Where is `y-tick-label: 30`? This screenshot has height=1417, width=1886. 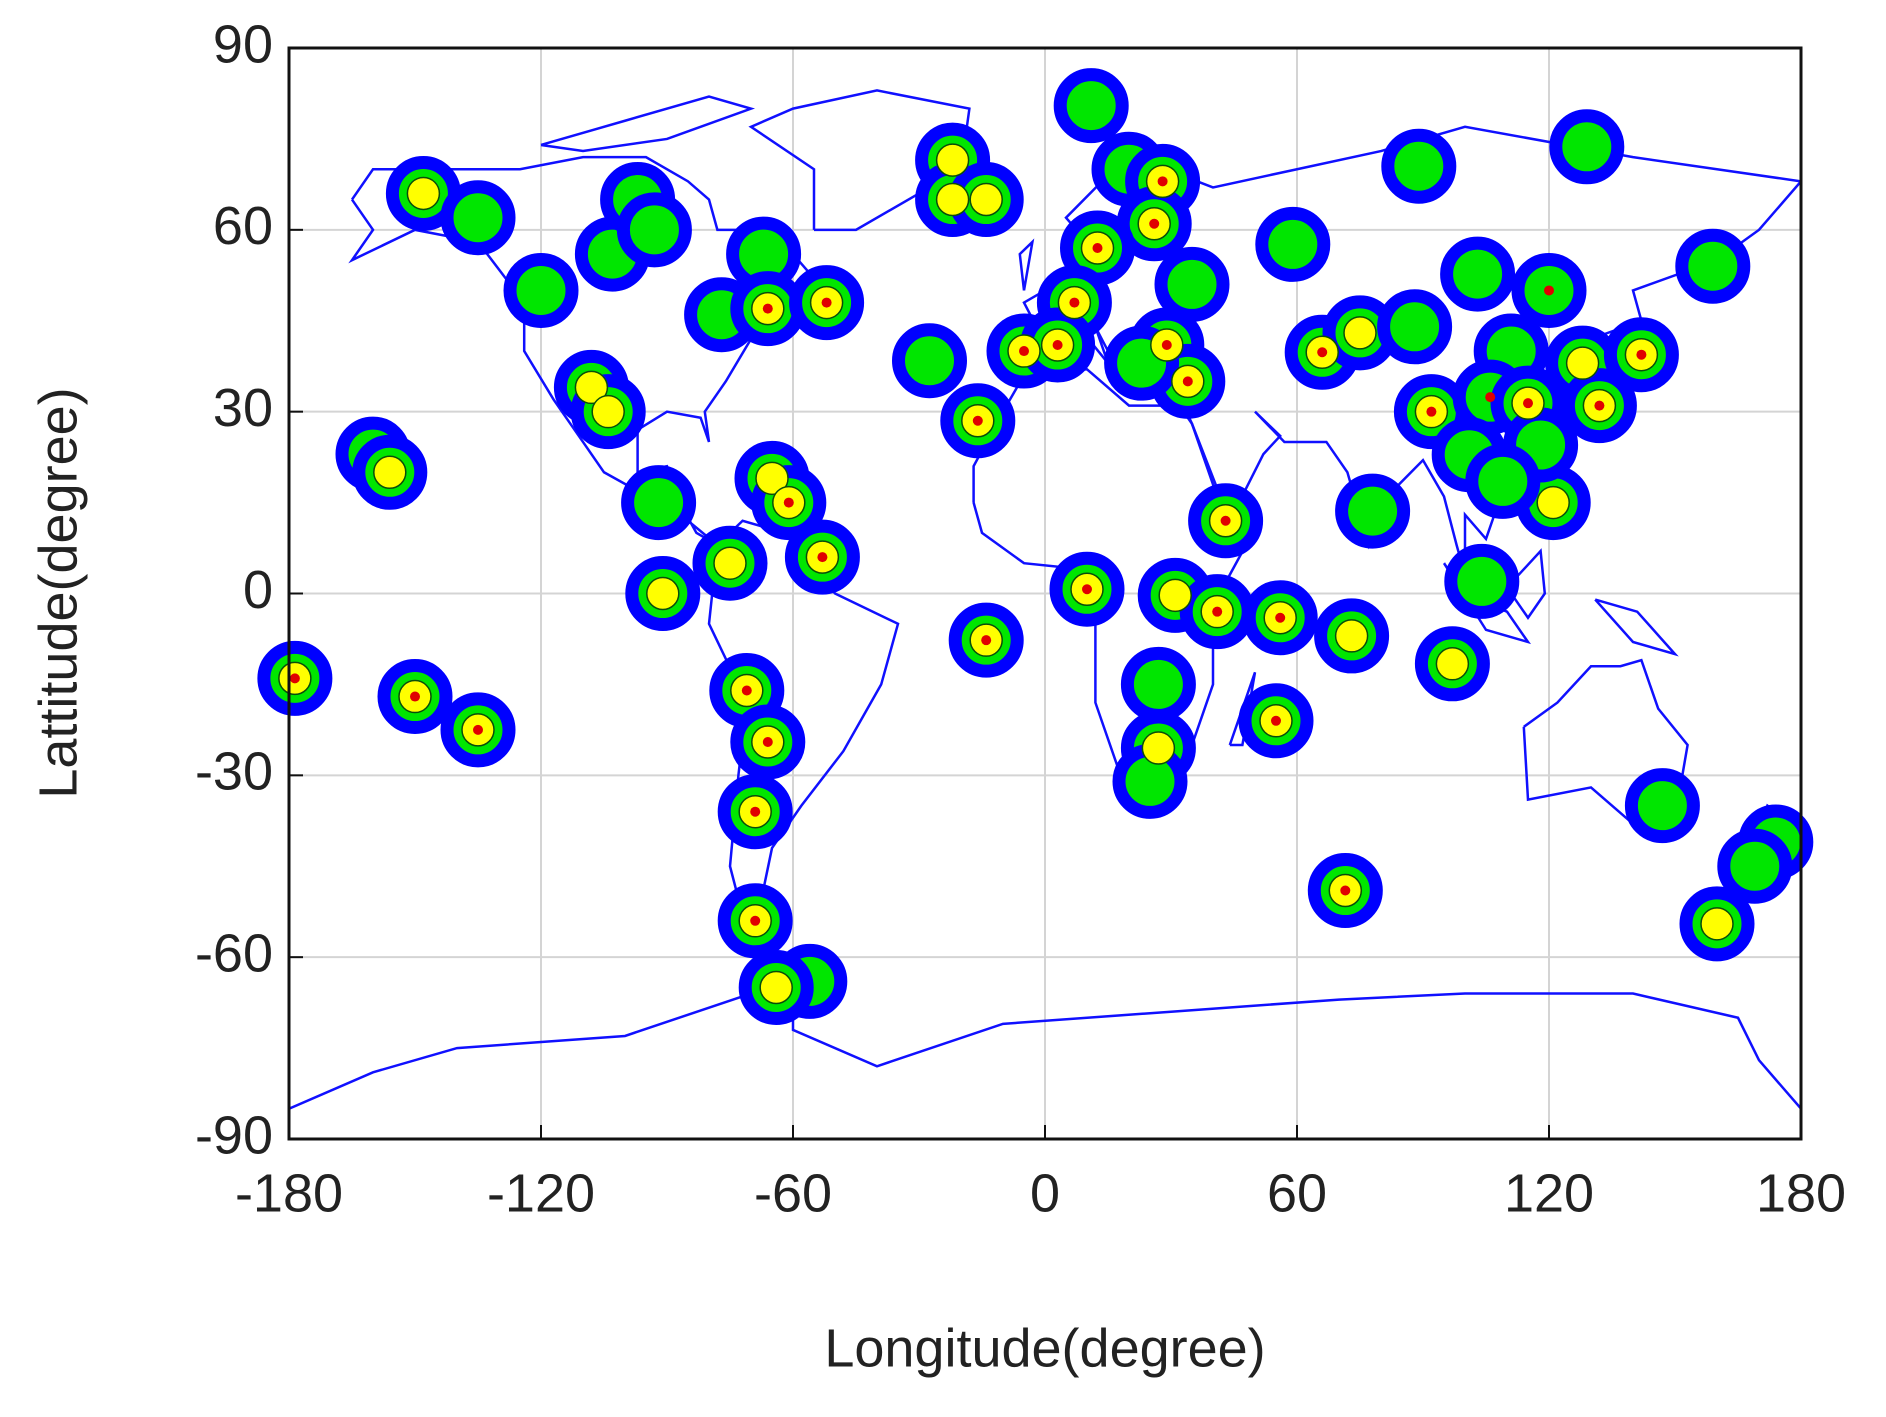
y-tick-label: 30 is located at coordinates (243, 408).